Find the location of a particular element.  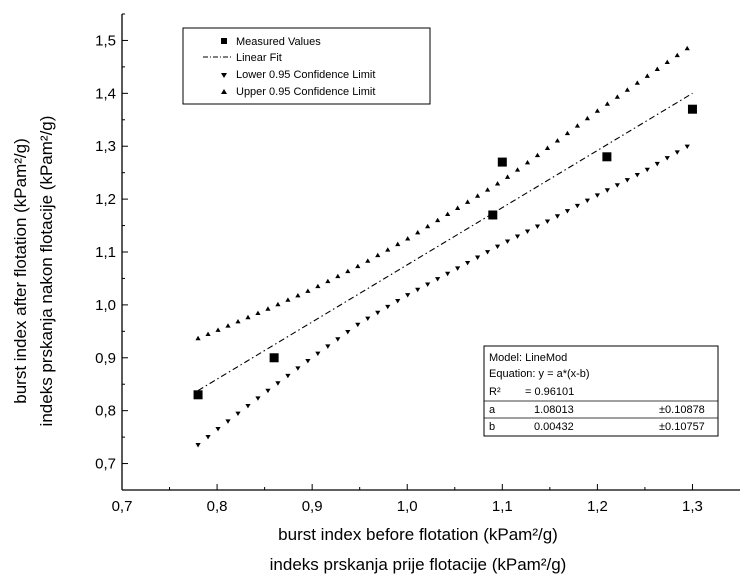

stats-param-b-value: 0.00432 is located at coordinates (554, 427).